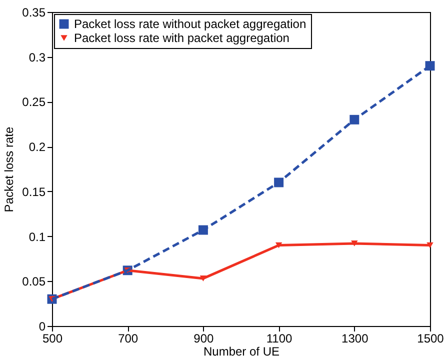 This screenshot has width=448, height=356. What do you see at coordinates (34, 102) in the screenshot?
I see `y-tick-label: 0.25` at bounding box center [34, 102].